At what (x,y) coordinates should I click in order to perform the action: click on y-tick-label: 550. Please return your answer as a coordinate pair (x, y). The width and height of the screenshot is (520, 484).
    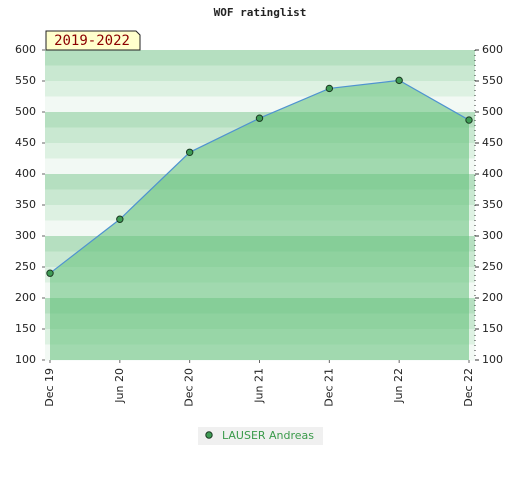
    Looking at the image, I should click on (25, 80).